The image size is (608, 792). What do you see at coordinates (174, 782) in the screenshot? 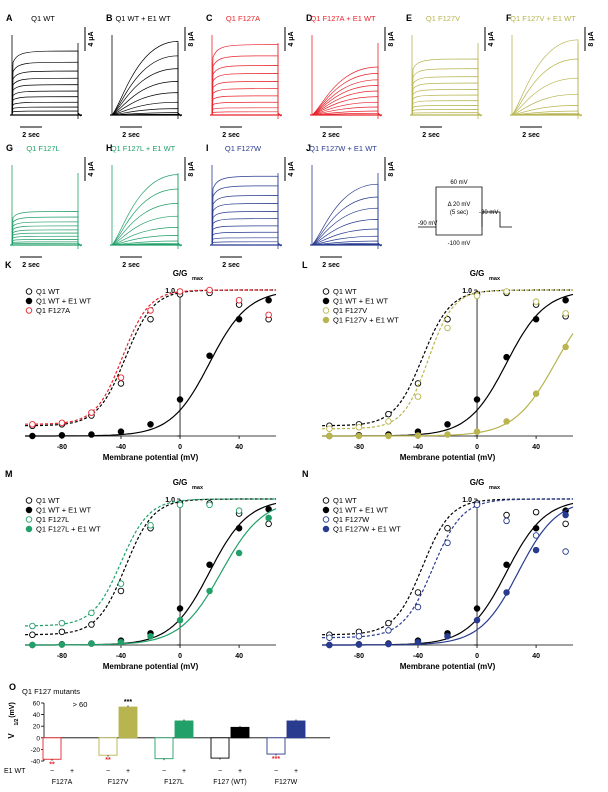
I see `group-label: F127L` at bounding box center [174, 782].